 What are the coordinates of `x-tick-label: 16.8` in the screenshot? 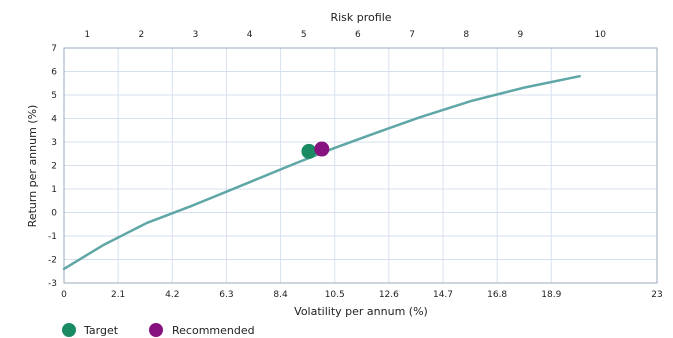 It's located at (497, 295).